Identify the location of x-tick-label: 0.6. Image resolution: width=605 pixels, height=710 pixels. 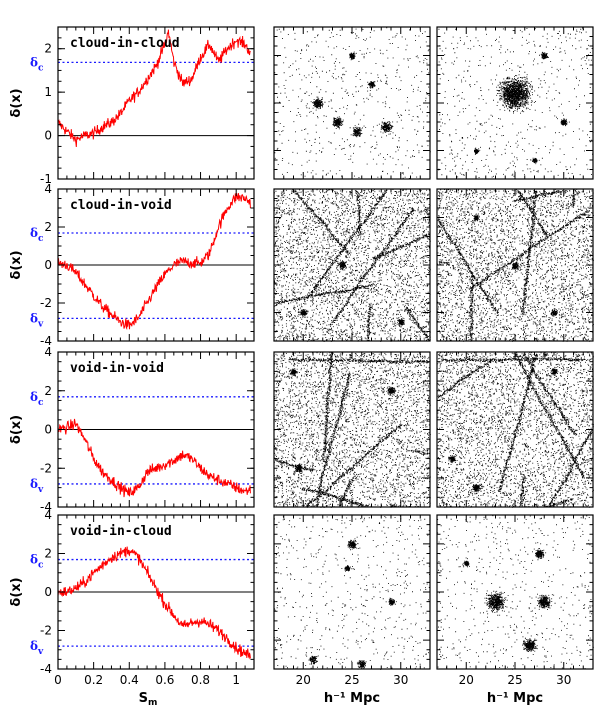
(164, 680).